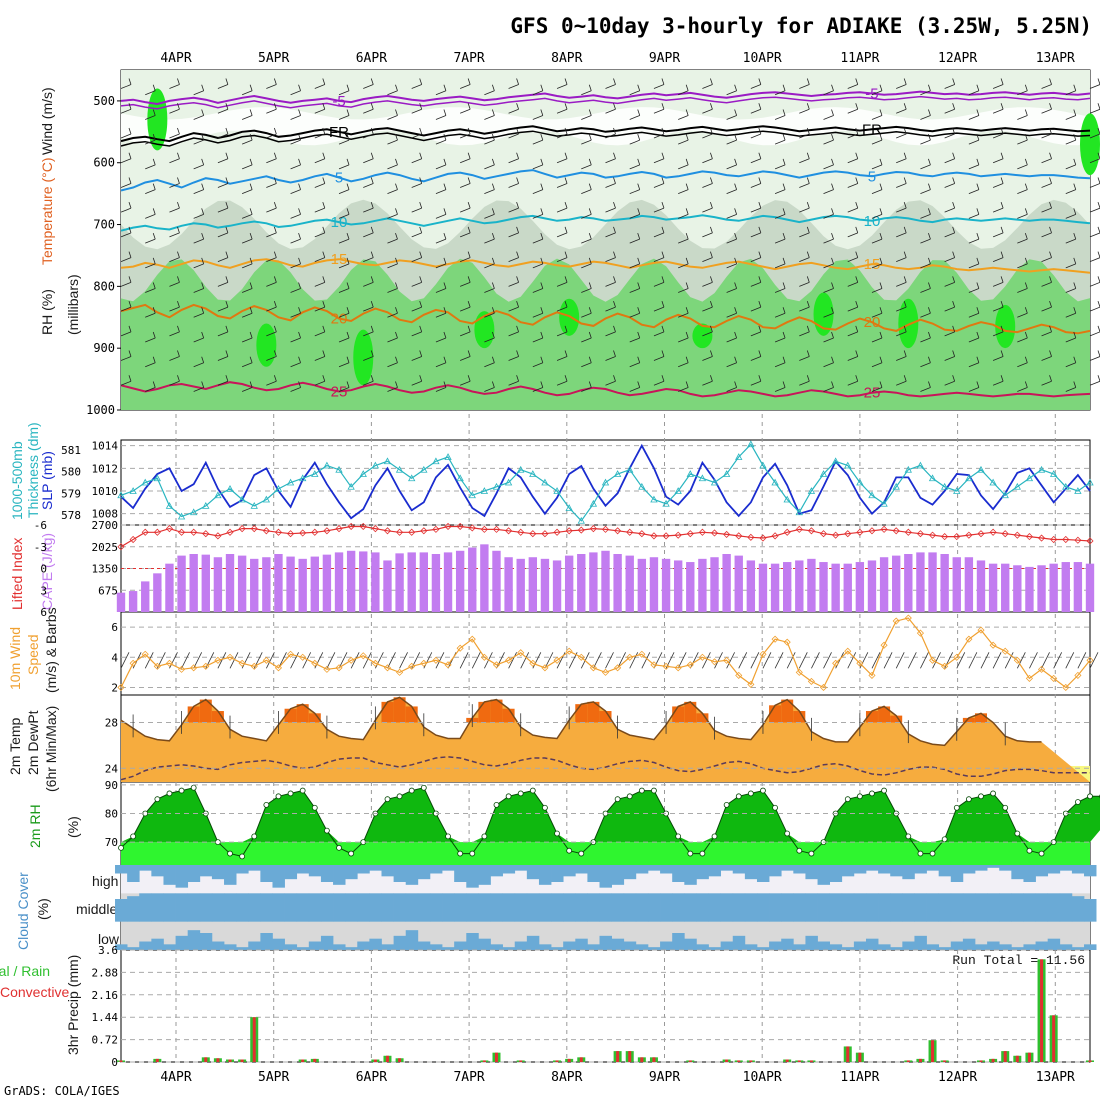  What do you see at coordinates (105, 995) in the screenshot?
I see `precip-tick-label: 2.16` at bounding box center [105, 995].